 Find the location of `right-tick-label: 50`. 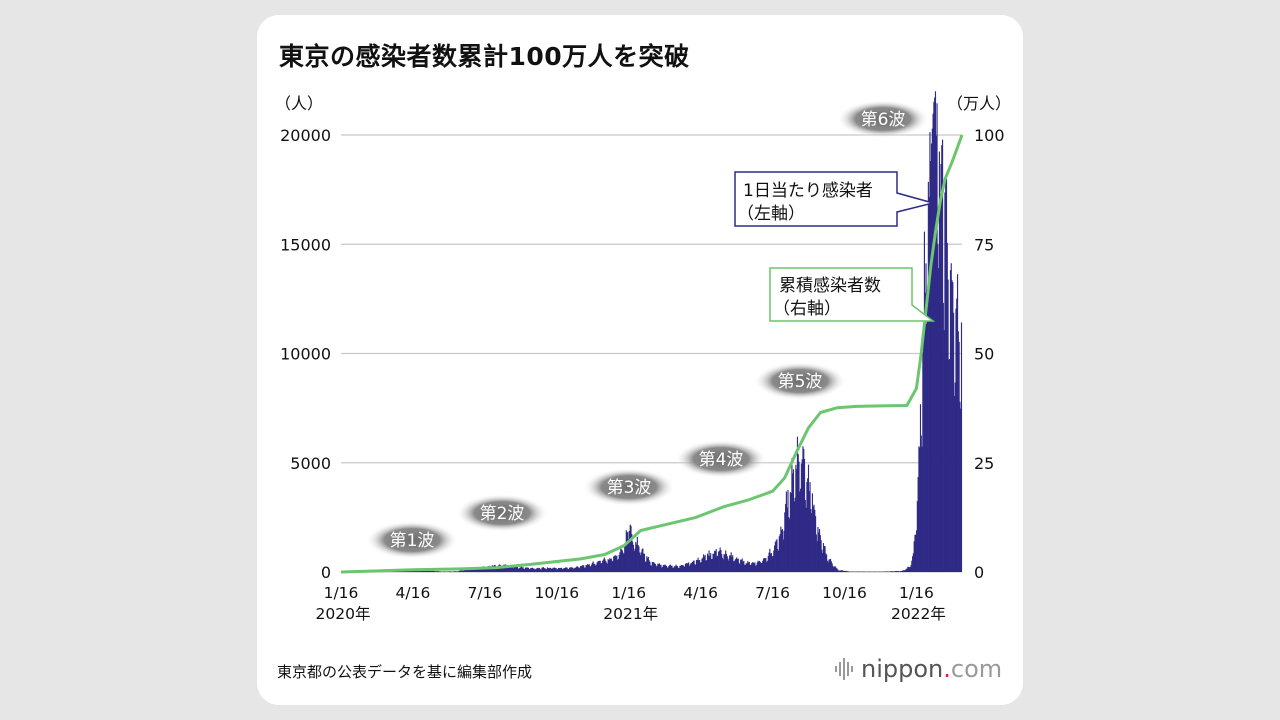

right-tick-label: 50 is located at coordinates (984, 354).